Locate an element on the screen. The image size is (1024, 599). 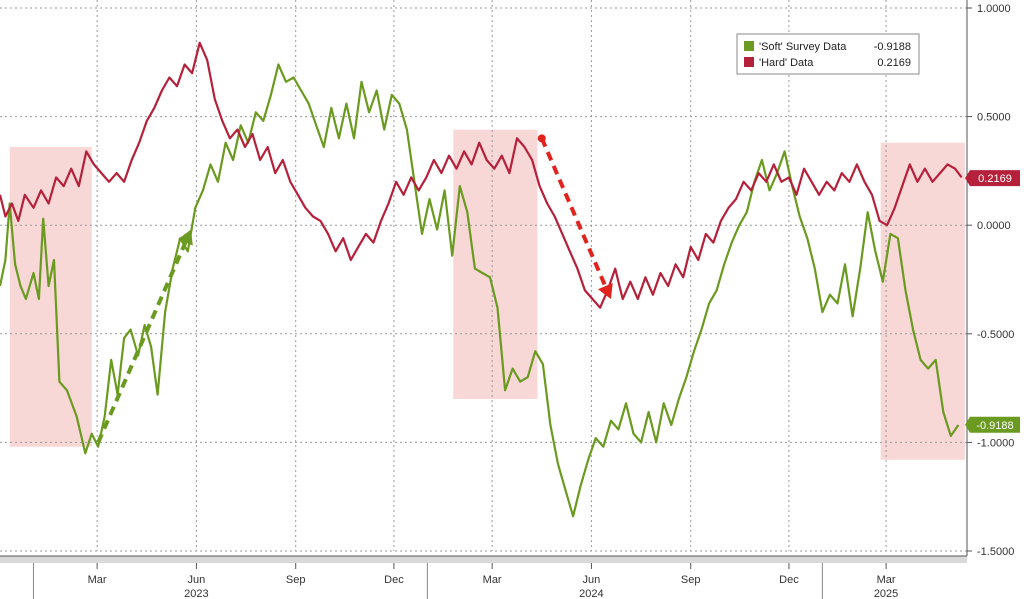
x-year-label: 2025 is located at coordinates (886, 593).